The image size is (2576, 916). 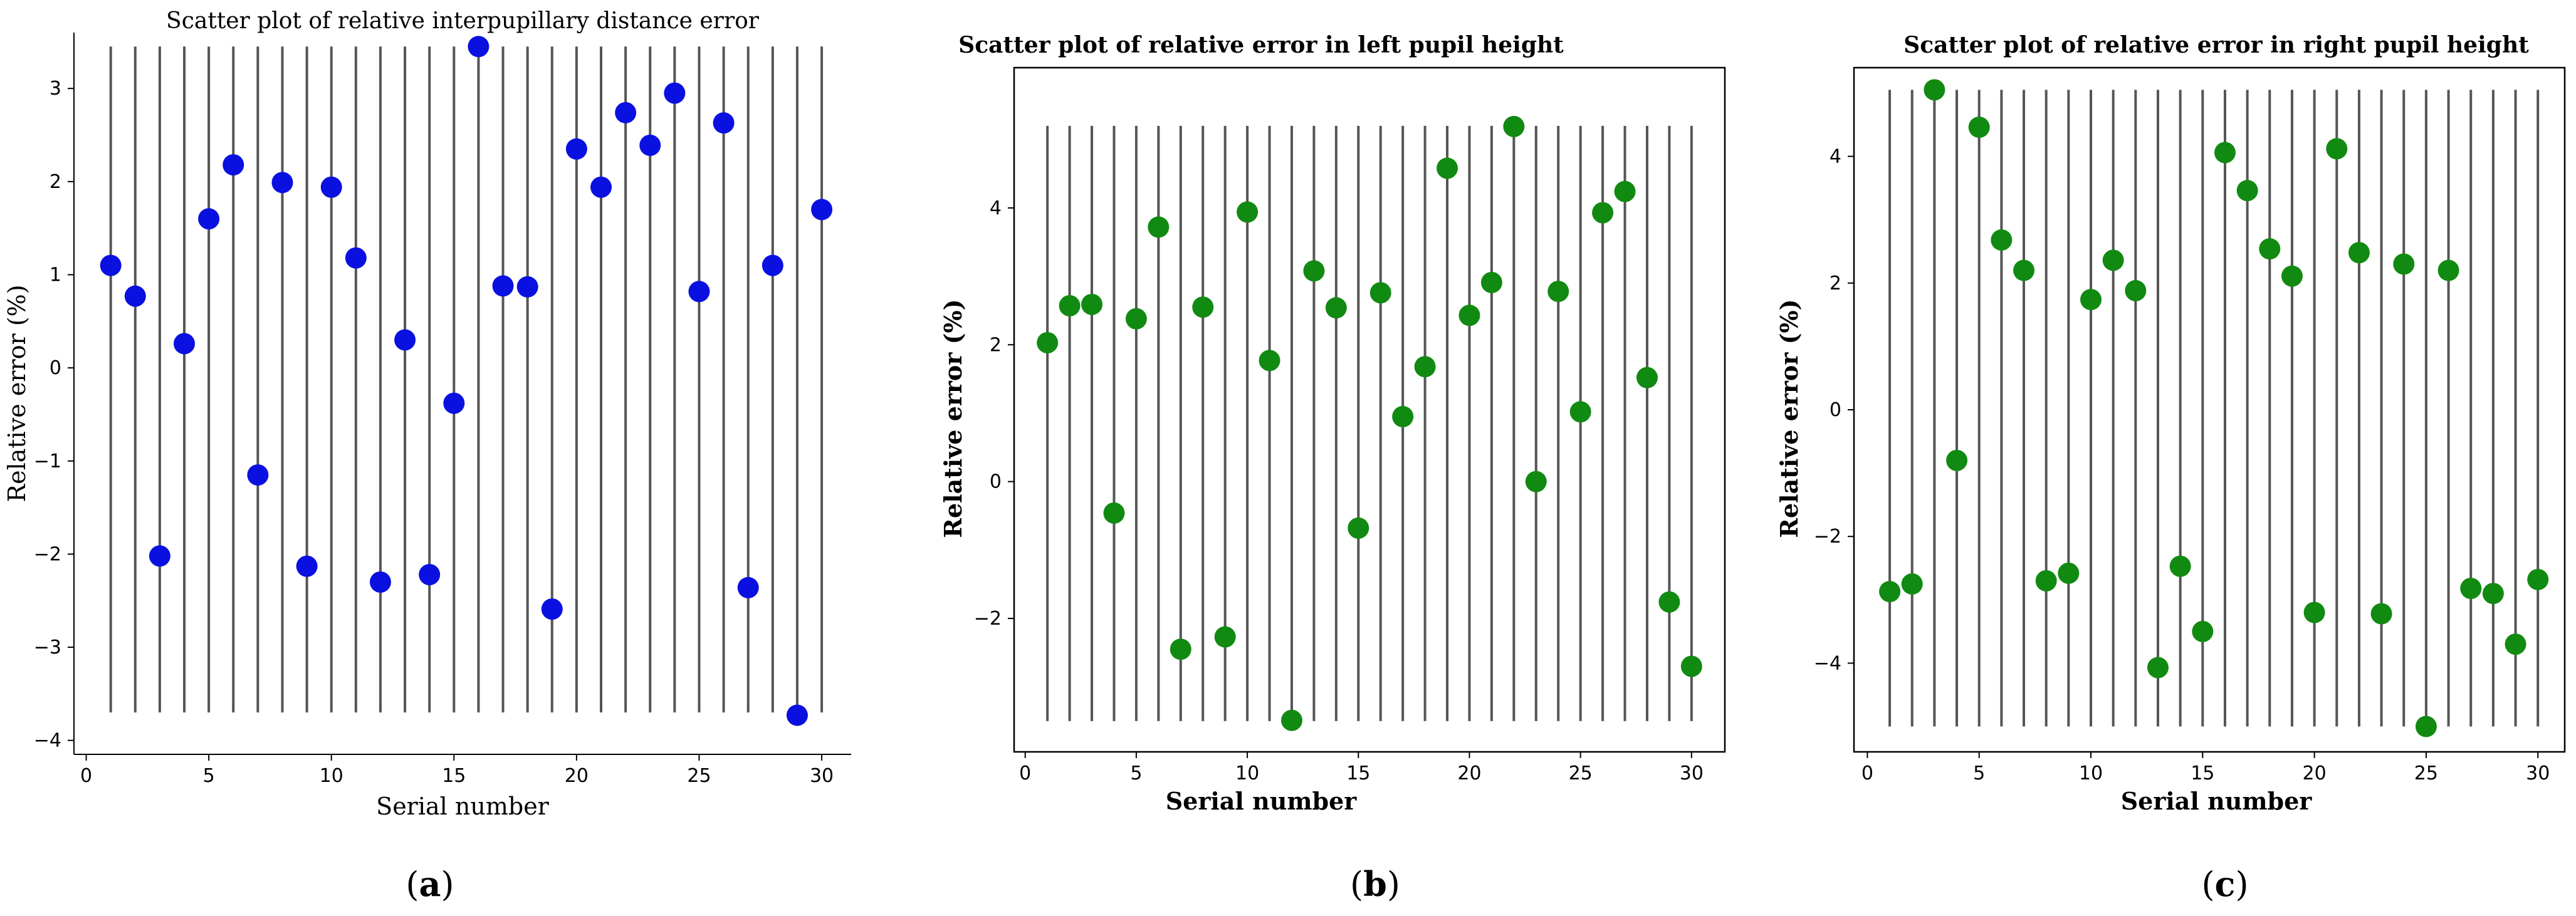 I want to click on x-axis-label: Serial number, so click(x=1262, y=801).